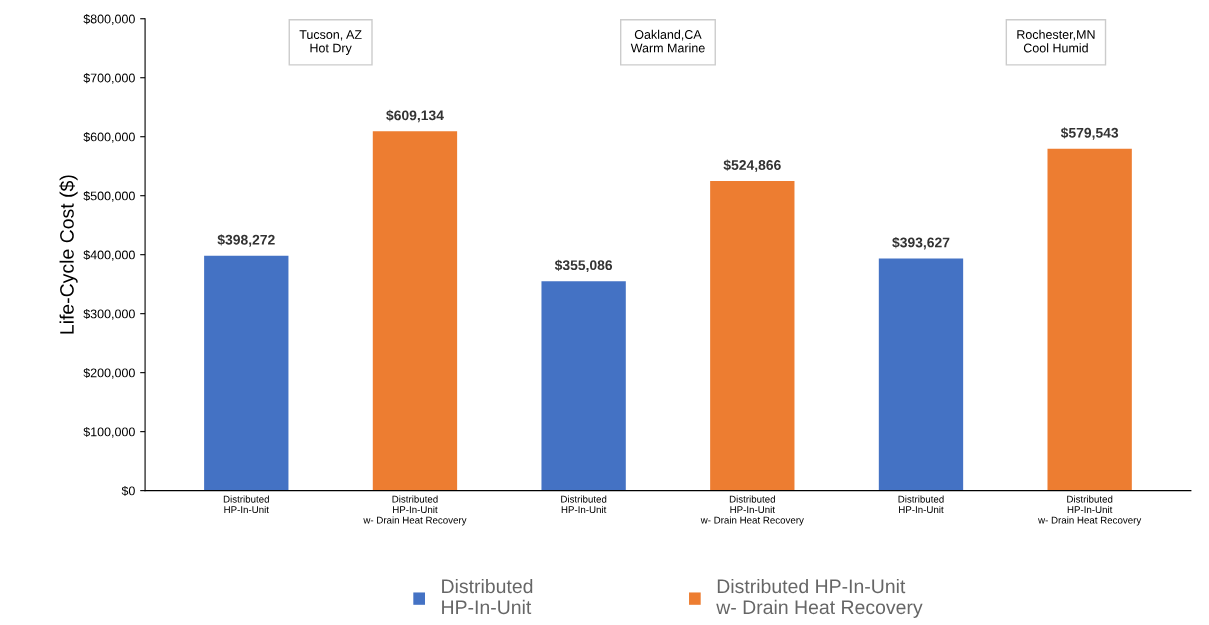 This screenshot has width=1209, height=625. I want to click on annotation: Oakland,CA Warm Marine, so click(667, 41).